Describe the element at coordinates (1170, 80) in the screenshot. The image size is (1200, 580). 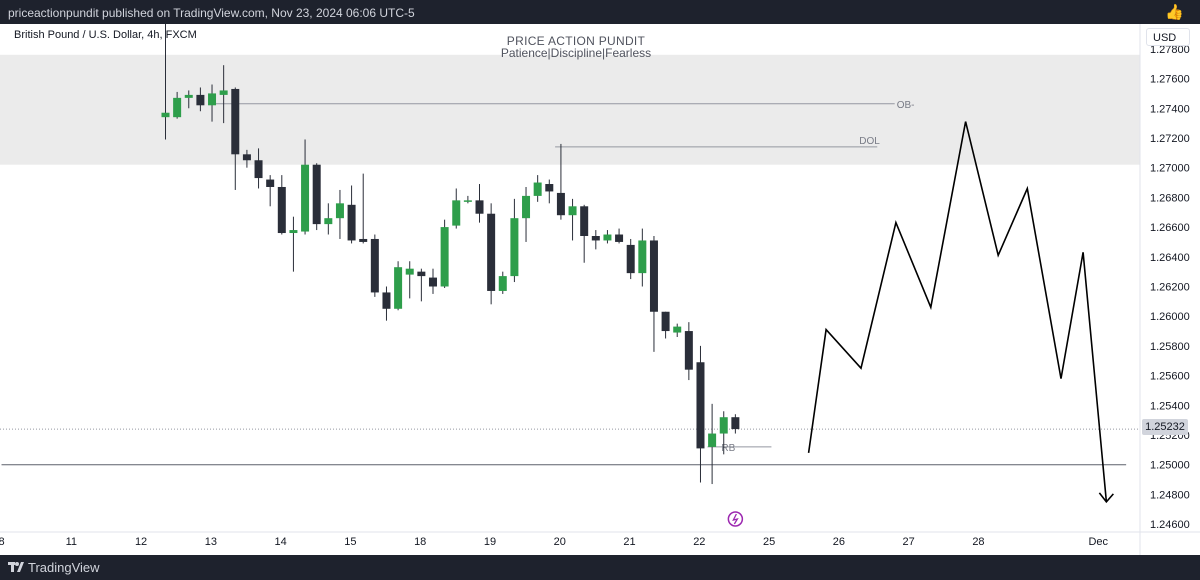
I see `y-tick-label: 1.27600` at that location.